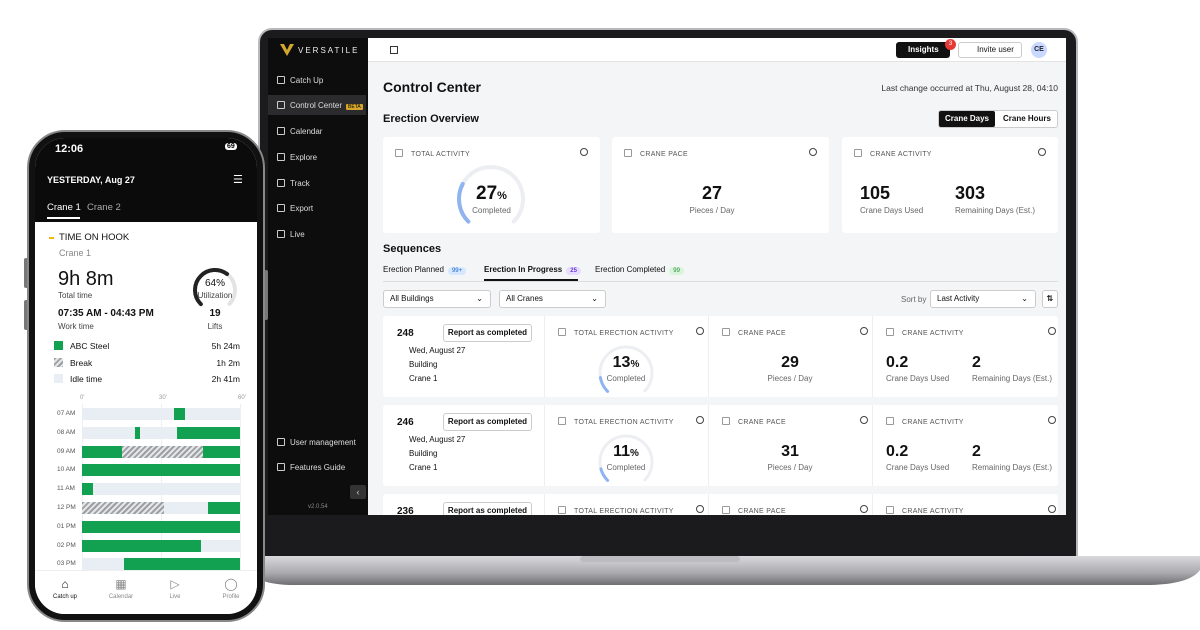 The width and height of the screenshot is (1200, 630). I want to click on filter-text: All Buildings, so click(412, 298).